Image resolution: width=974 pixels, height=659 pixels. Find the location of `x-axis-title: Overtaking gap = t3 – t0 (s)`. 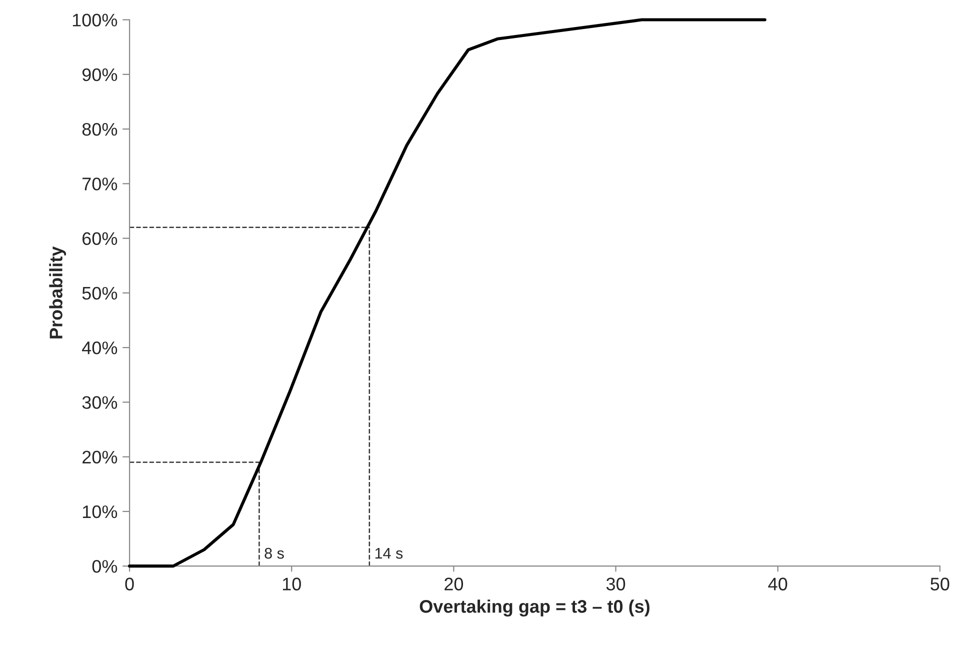

x-axis-title: Overtaking gap = t3 – t0 (s) is located at coordinates (535, 608).